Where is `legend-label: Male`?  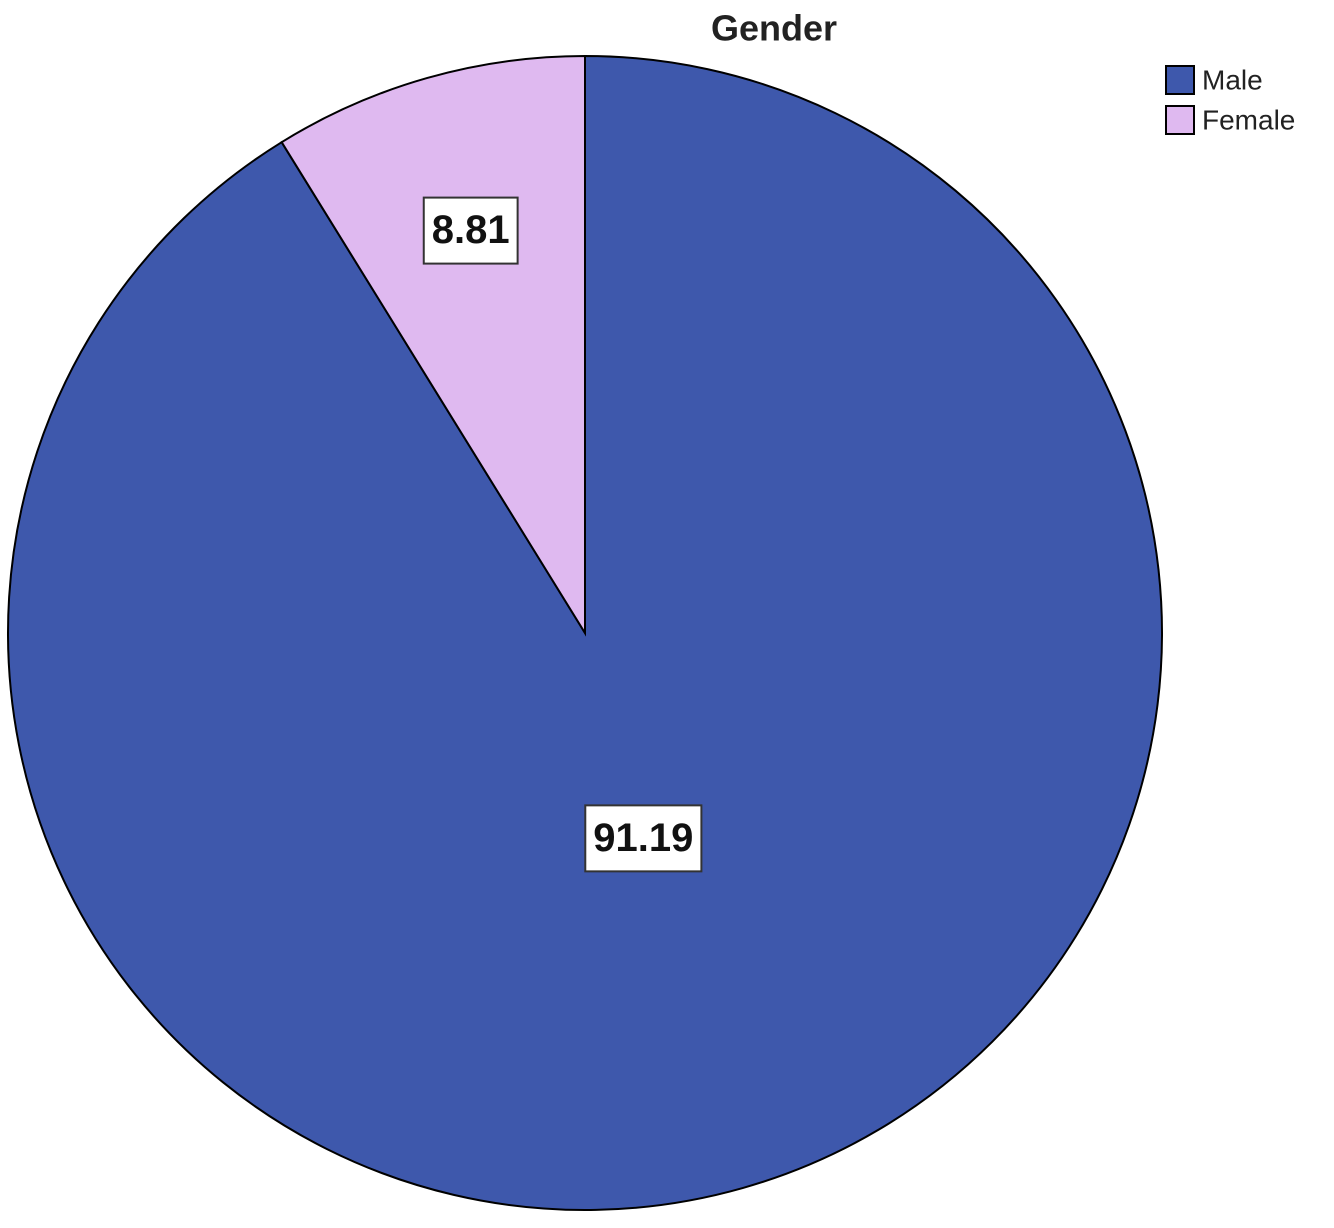 legend-label: Male is located at coordinates (1232, 79).